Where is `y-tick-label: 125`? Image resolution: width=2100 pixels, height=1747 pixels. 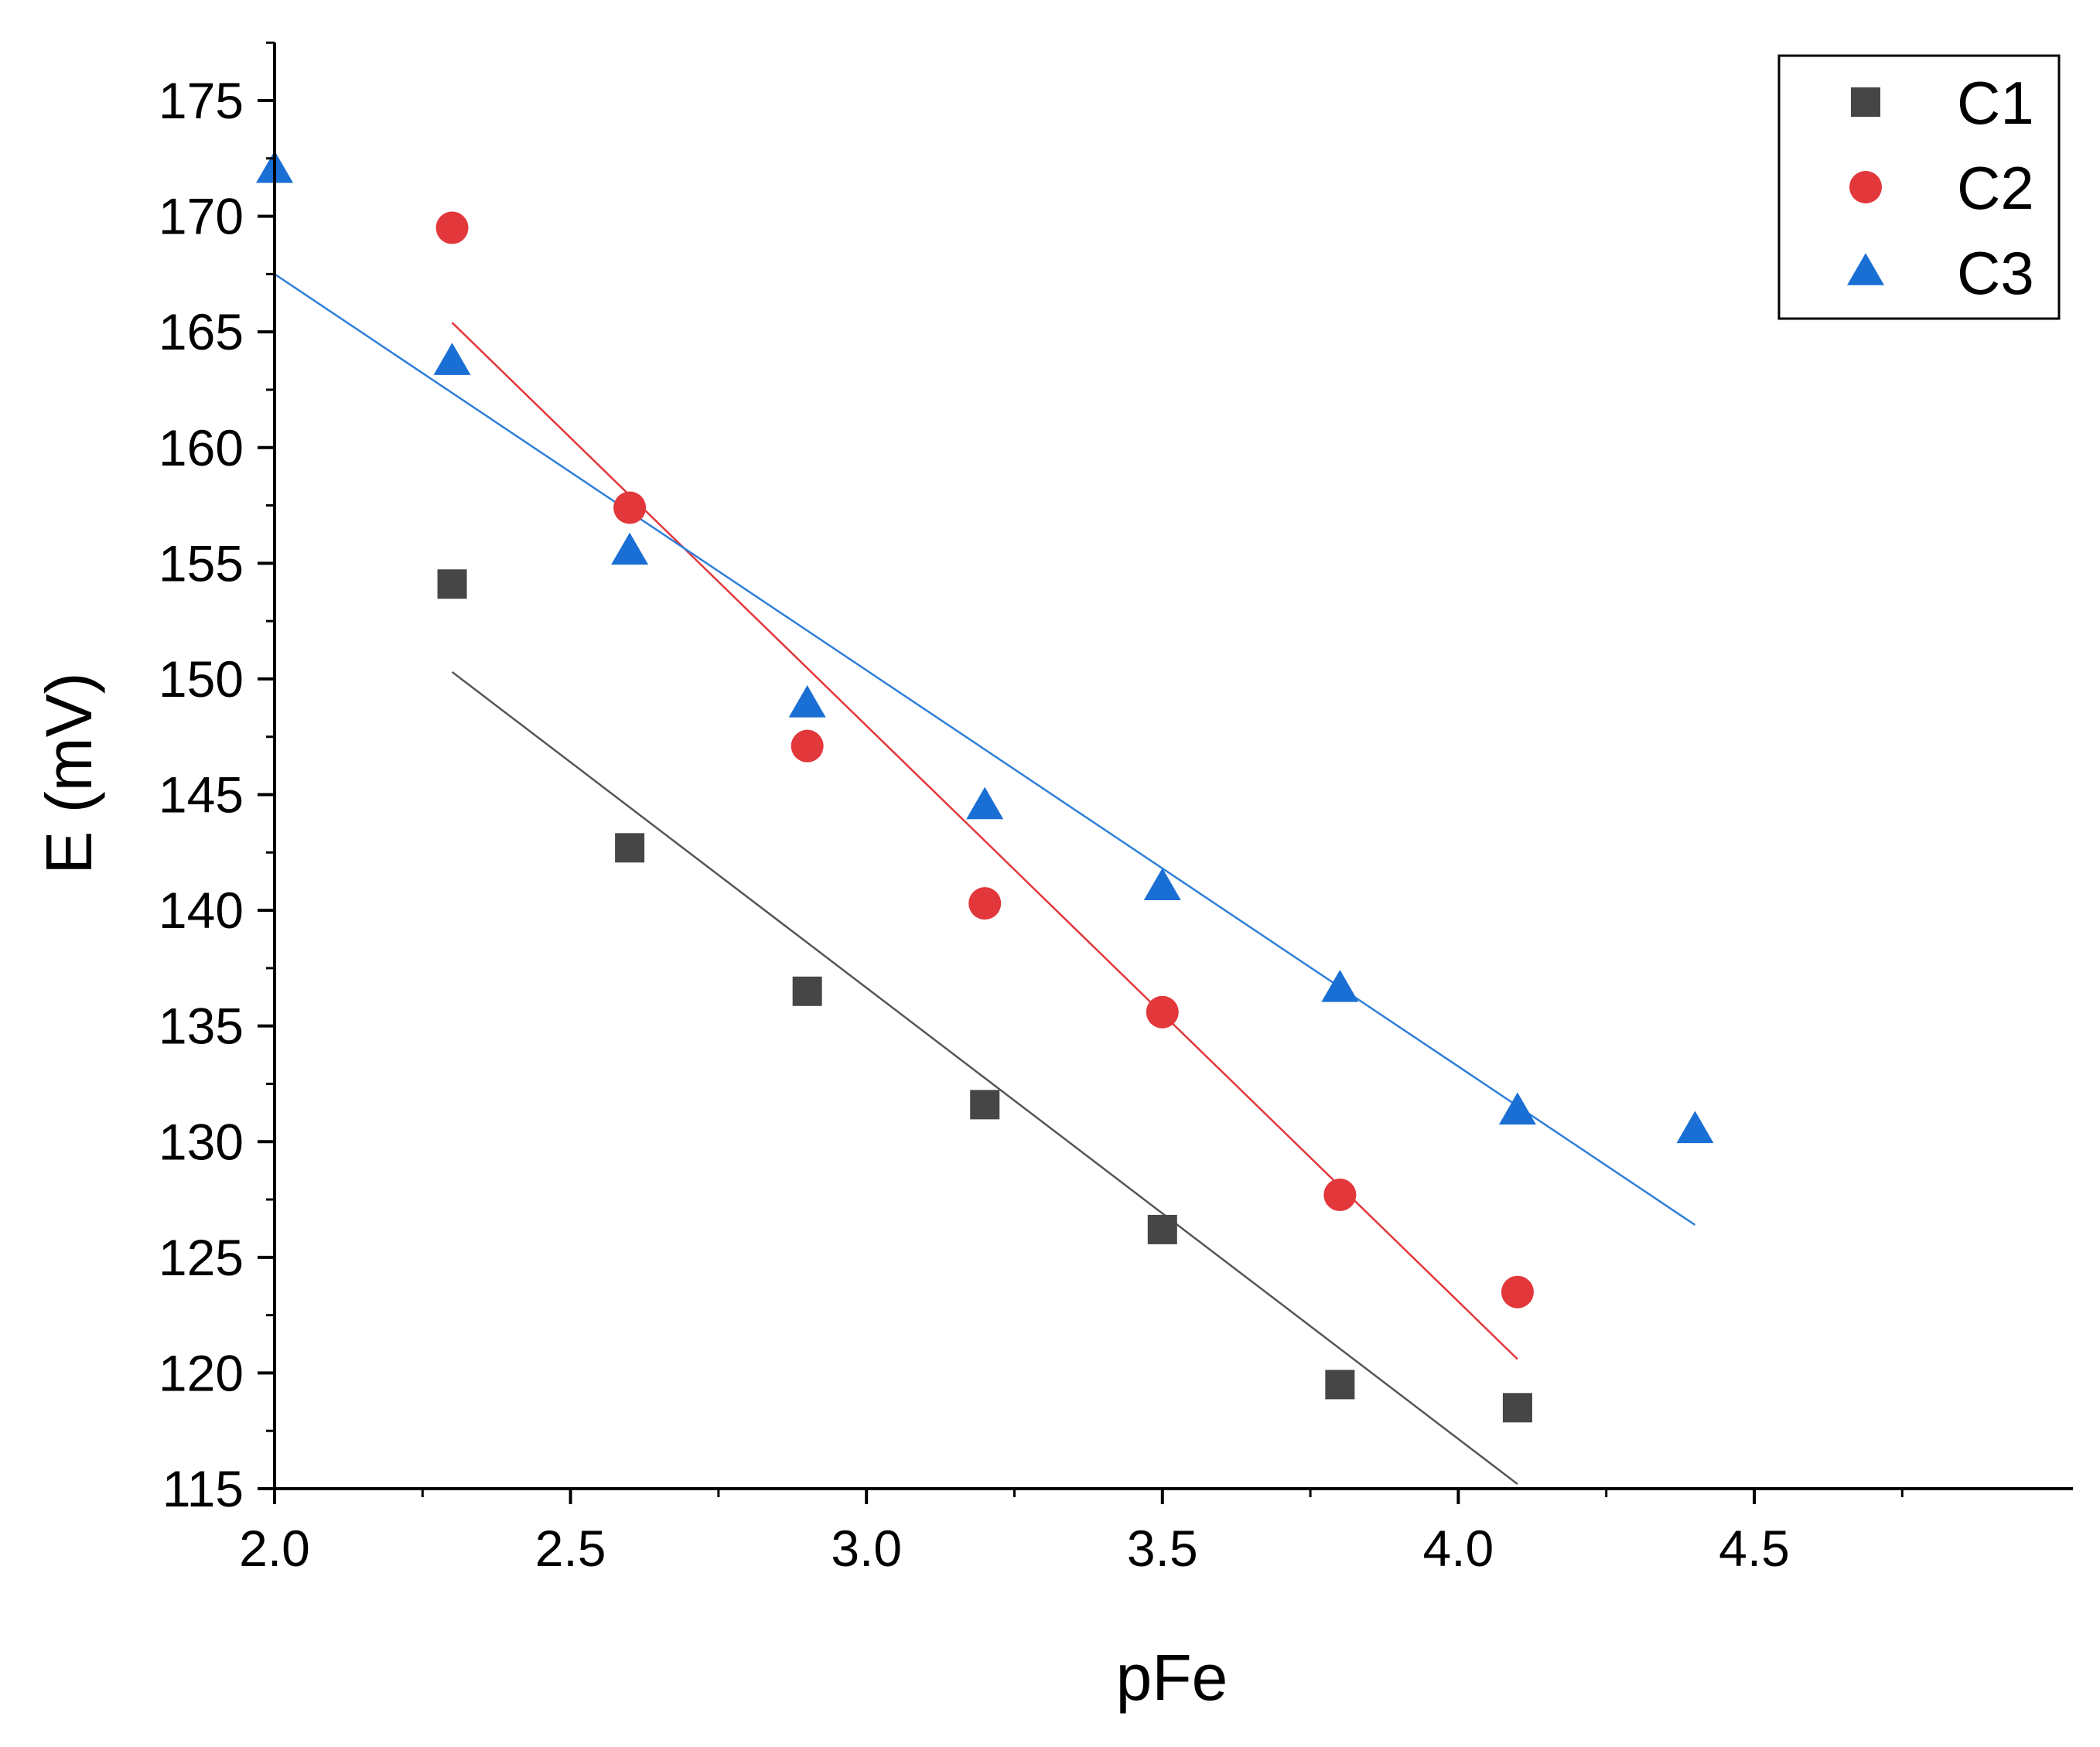 y-tick-label: 125 is located at coordinates (202, 1257).